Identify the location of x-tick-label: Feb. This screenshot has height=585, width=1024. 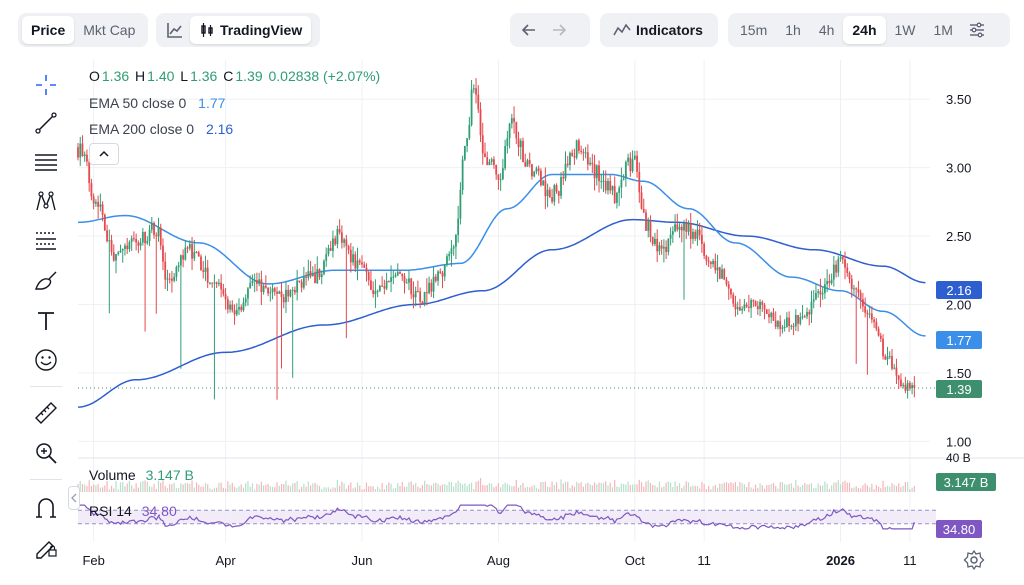
(93, 560).